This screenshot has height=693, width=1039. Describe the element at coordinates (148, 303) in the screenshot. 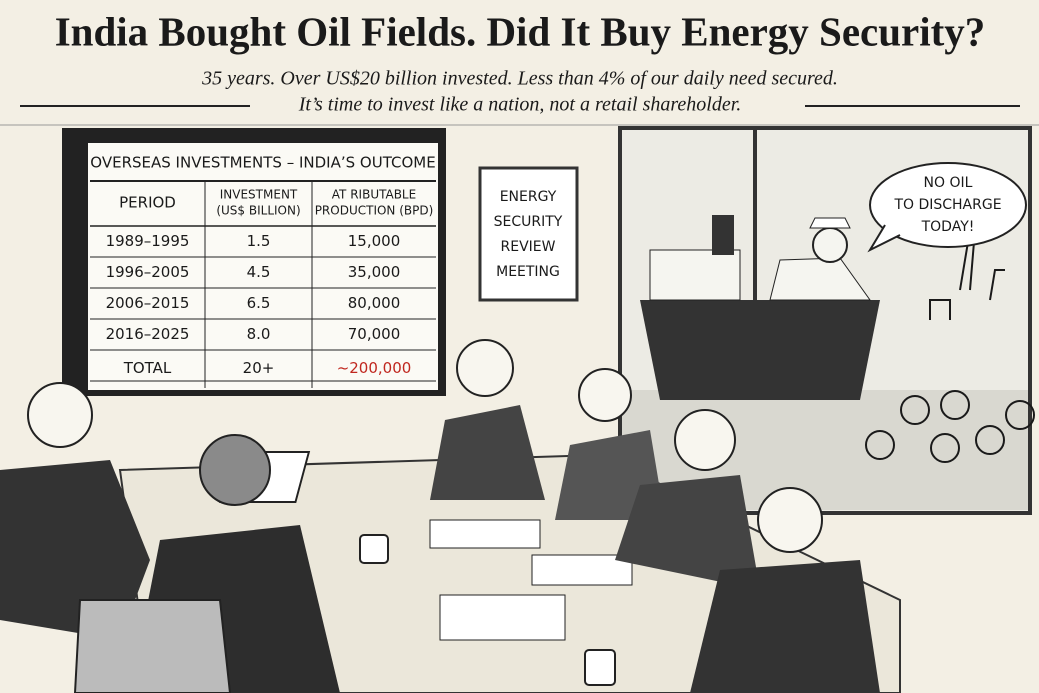

I see `table-cell: 2006–2015` at that location.